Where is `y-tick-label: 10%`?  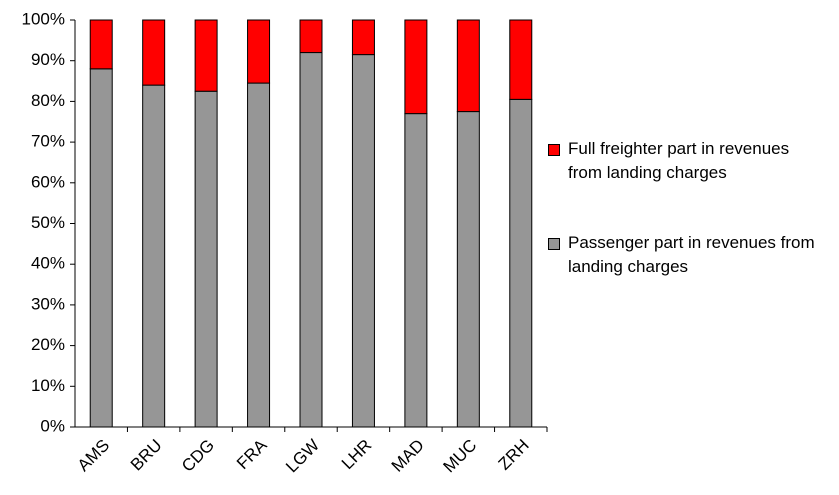
y-tick-label: 10% is located at coordinates (48, 385).